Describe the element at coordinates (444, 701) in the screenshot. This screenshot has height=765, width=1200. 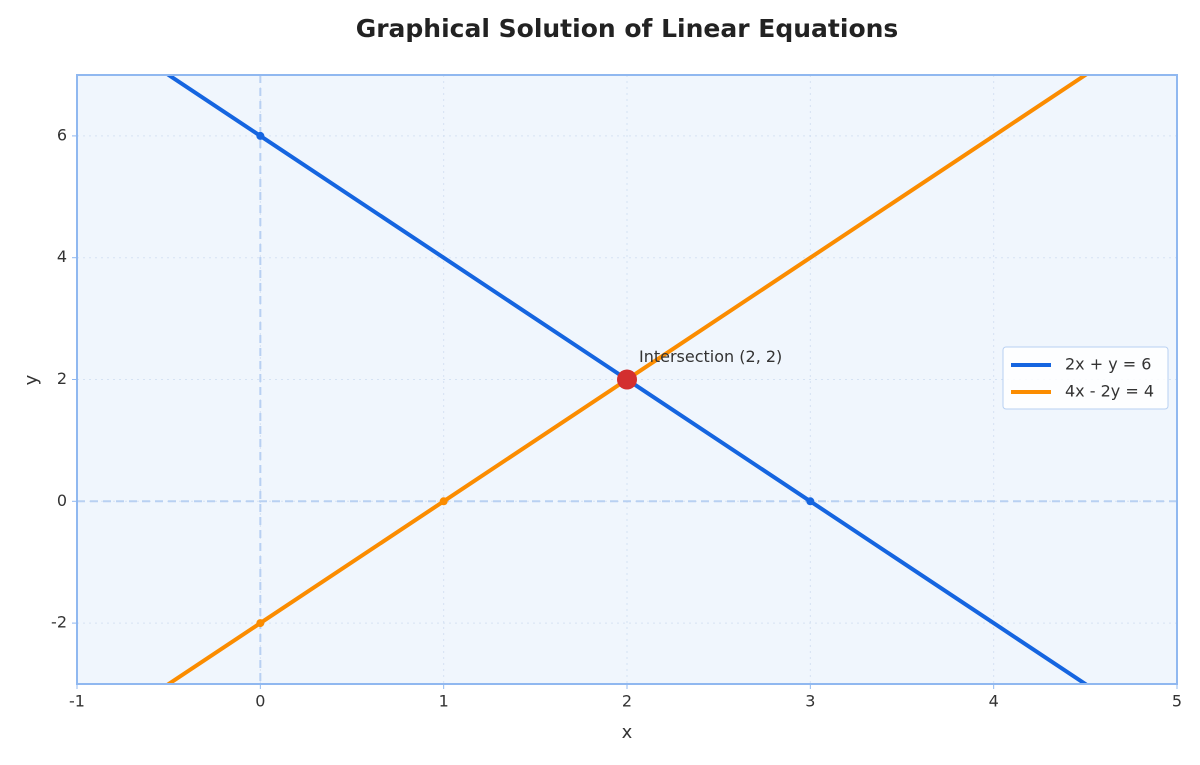
I see `x-tick-label: 1` at that location.